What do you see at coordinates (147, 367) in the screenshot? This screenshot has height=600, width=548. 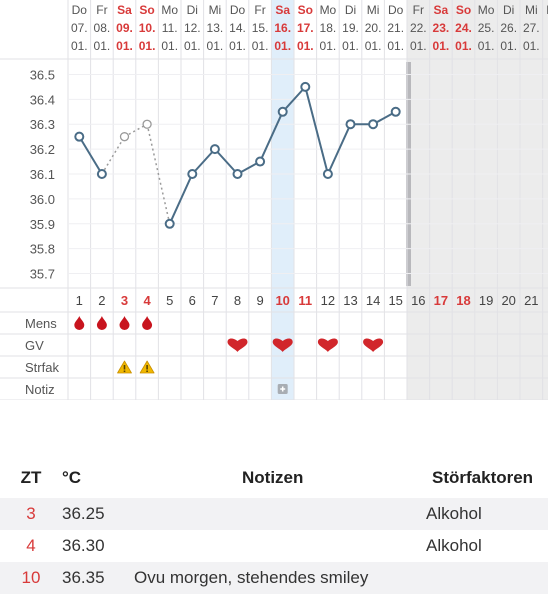 I see `warning-icon-mark` at bounding box center [147, 367].